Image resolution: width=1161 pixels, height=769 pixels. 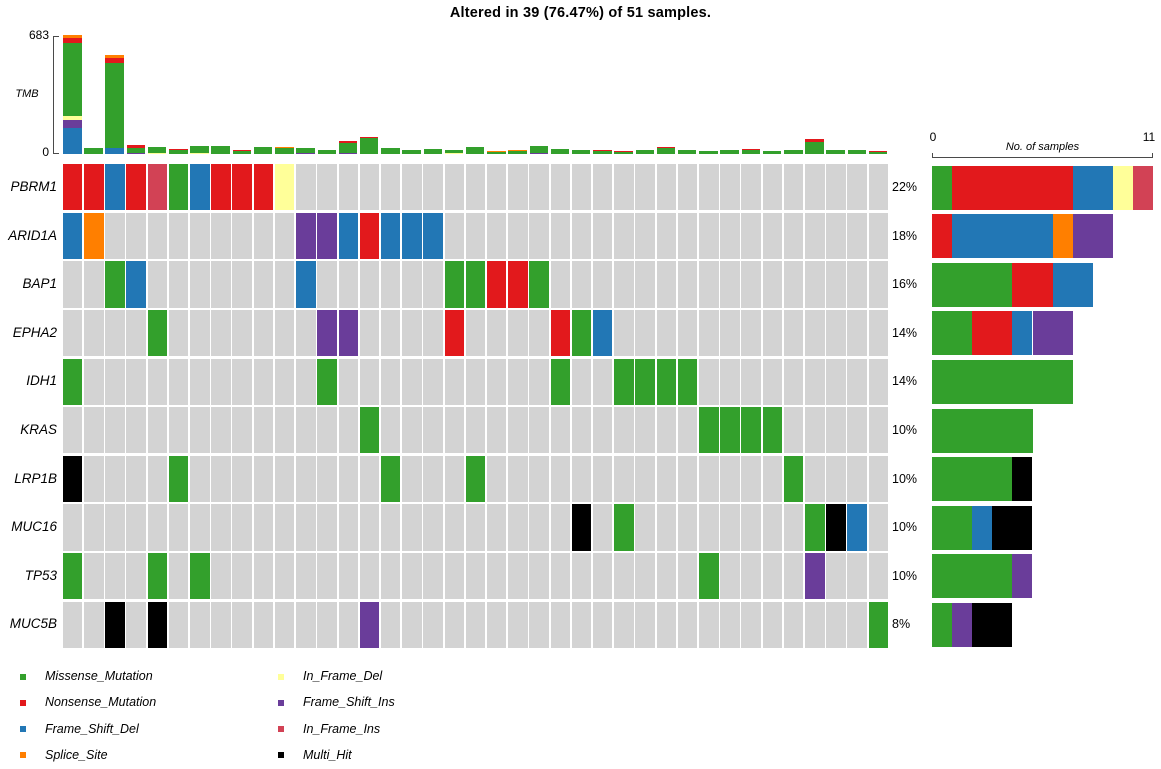 I want to click on legend-swatch-frame-shift-del, so click(x=23, y=729).